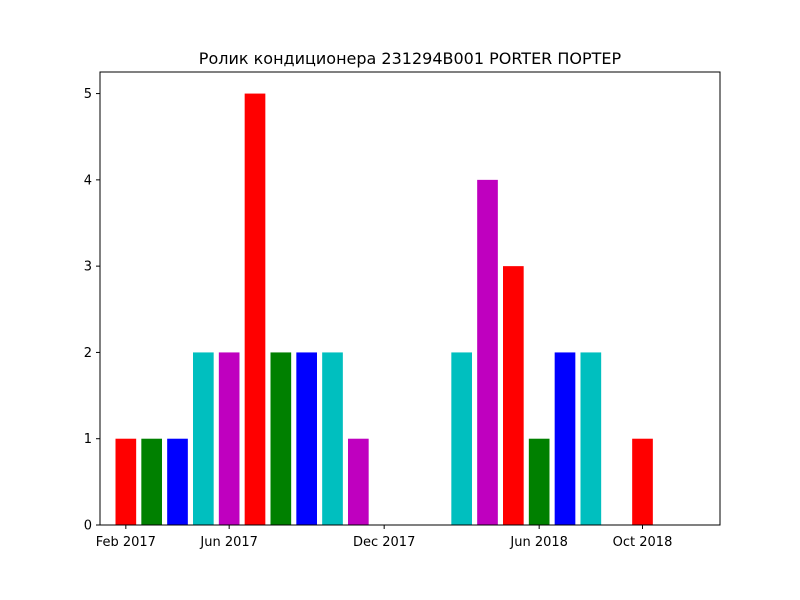 The width and height of the screenshot is (800, 600). I want to click on x-tick-label: Feb 2017, so click(126, 542).